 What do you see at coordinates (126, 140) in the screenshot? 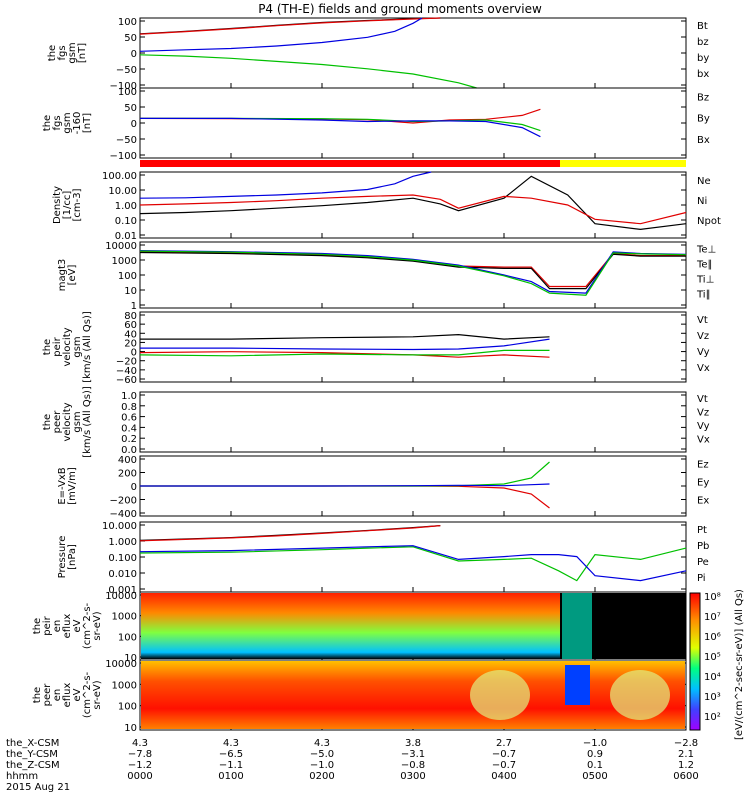
I see `y-tick-label: −50` at bounding box center [126, 140].